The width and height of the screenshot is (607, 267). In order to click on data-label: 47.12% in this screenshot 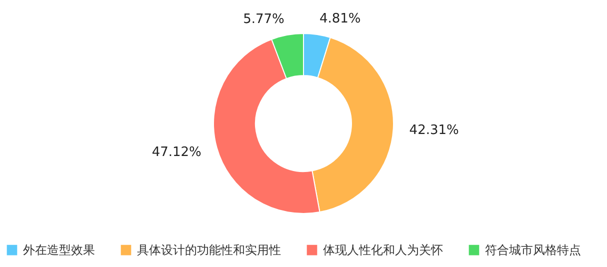, I will do `click(177, 152)`.